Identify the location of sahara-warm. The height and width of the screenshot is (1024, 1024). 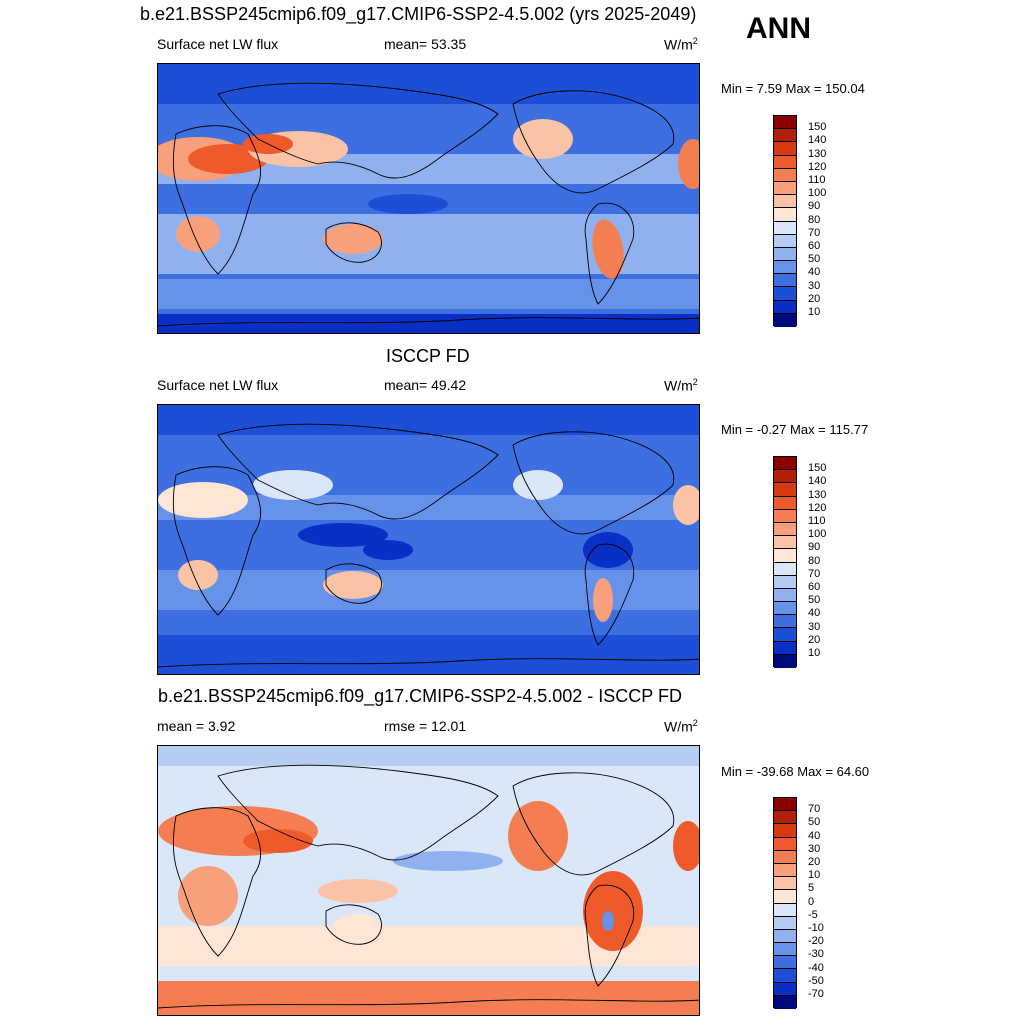
(203, 500).